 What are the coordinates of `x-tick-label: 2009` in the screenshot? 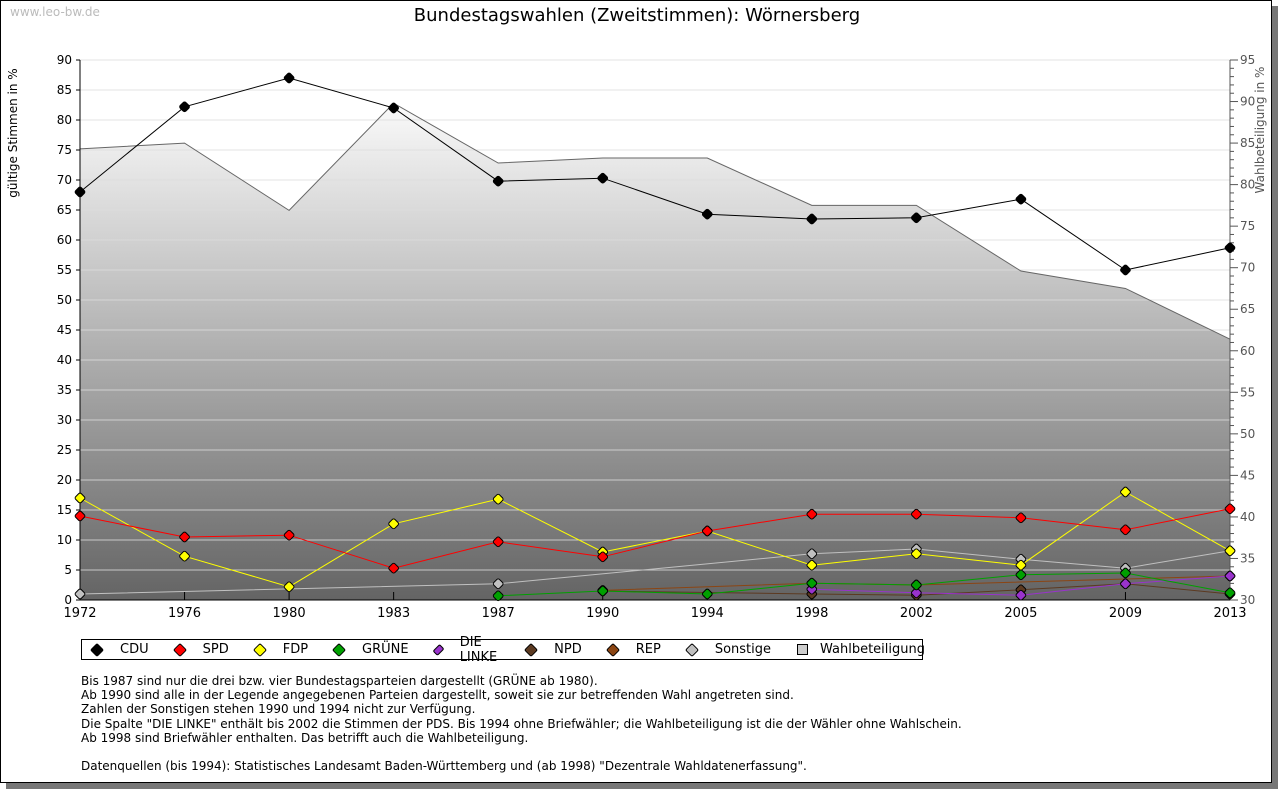 It's located at (1125, 613).